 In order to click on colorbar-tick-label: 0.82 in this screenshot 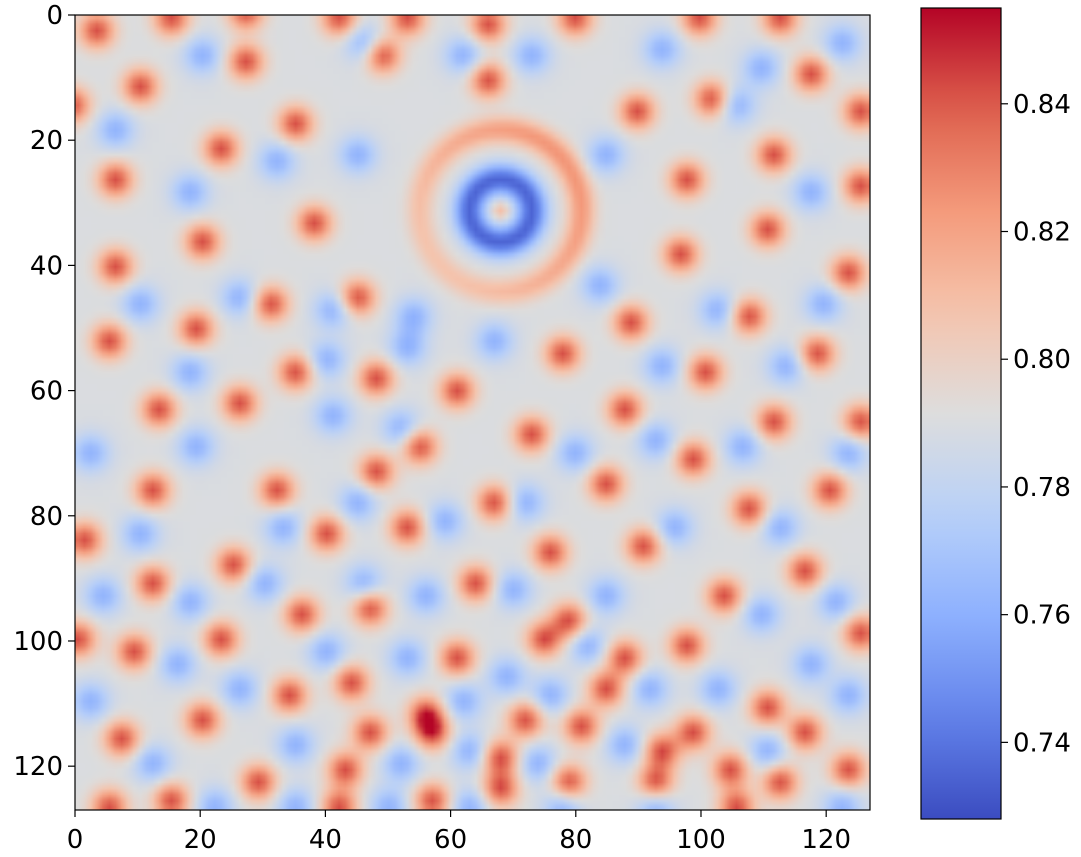, I will do `click(1042, 233)`.